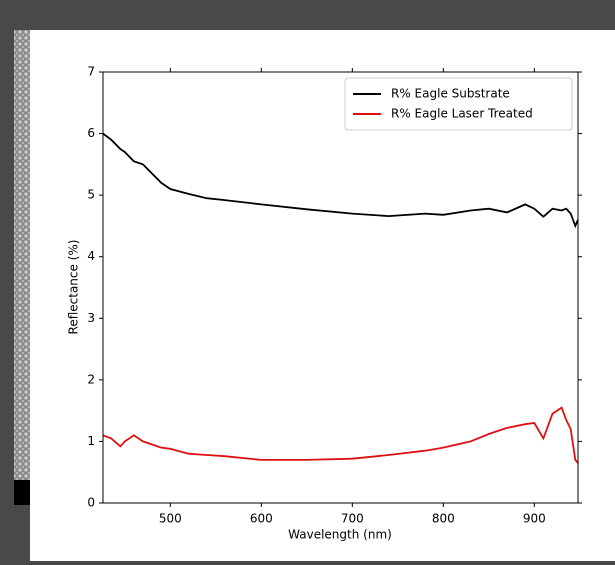 The width and height of the screenshot is (615, 565). What do you see at coordinates (352, 519) in the screenshot?
I see `x-tick-label: 700` at bounding box center [352, 519].